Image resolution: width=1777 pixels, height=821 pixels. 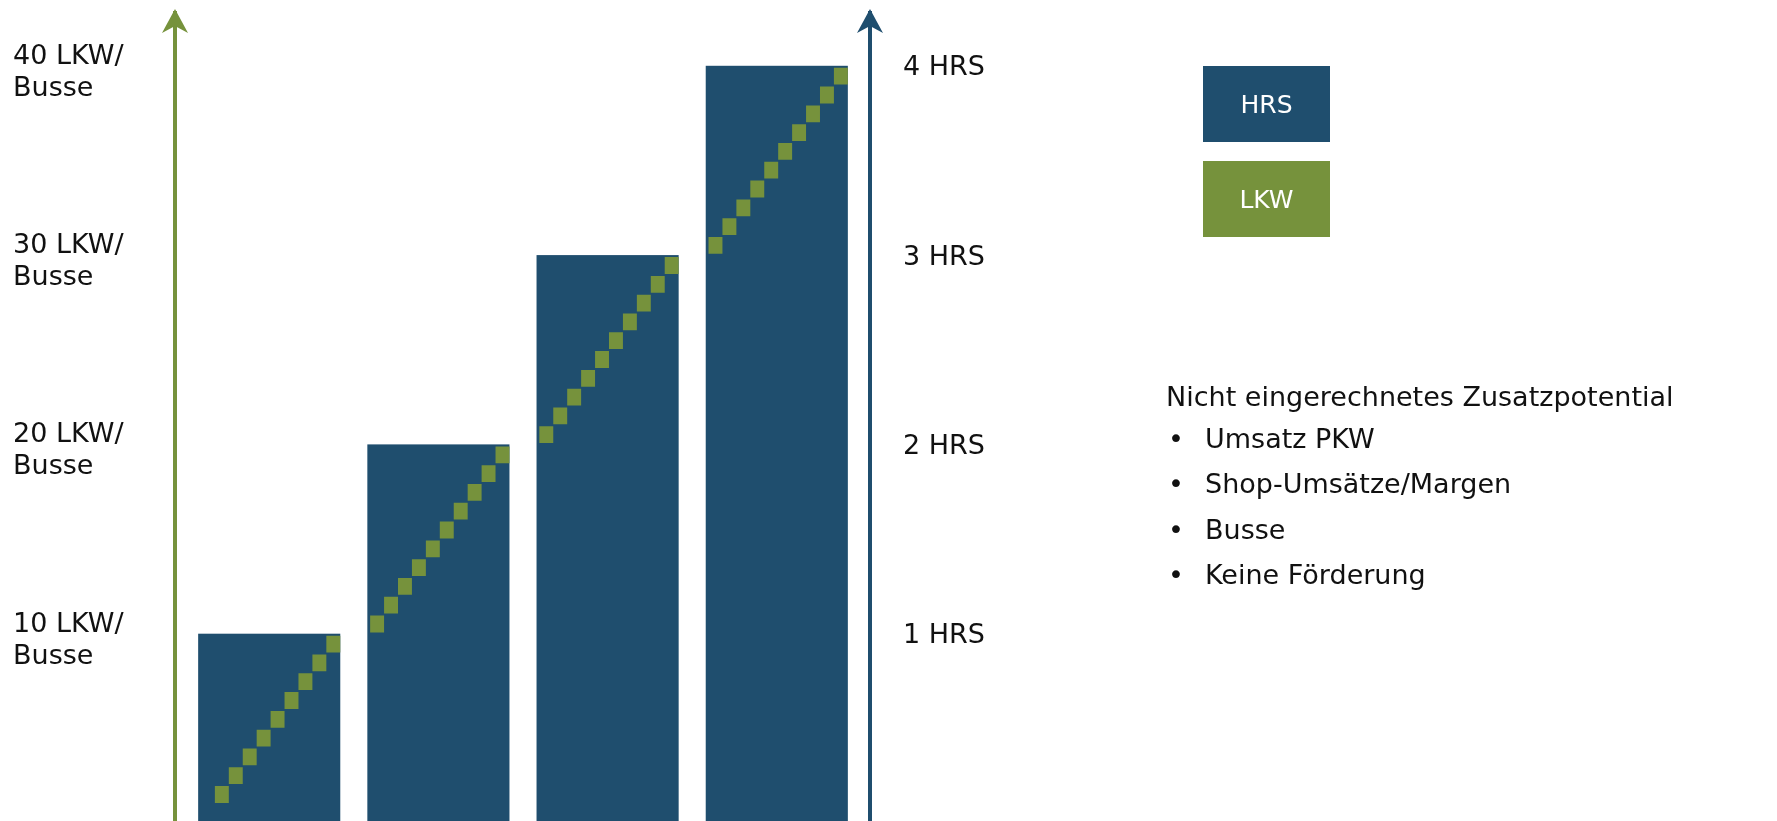 I want to click on y2-tick-label: 4 HRS, so click(x=944, y=66).